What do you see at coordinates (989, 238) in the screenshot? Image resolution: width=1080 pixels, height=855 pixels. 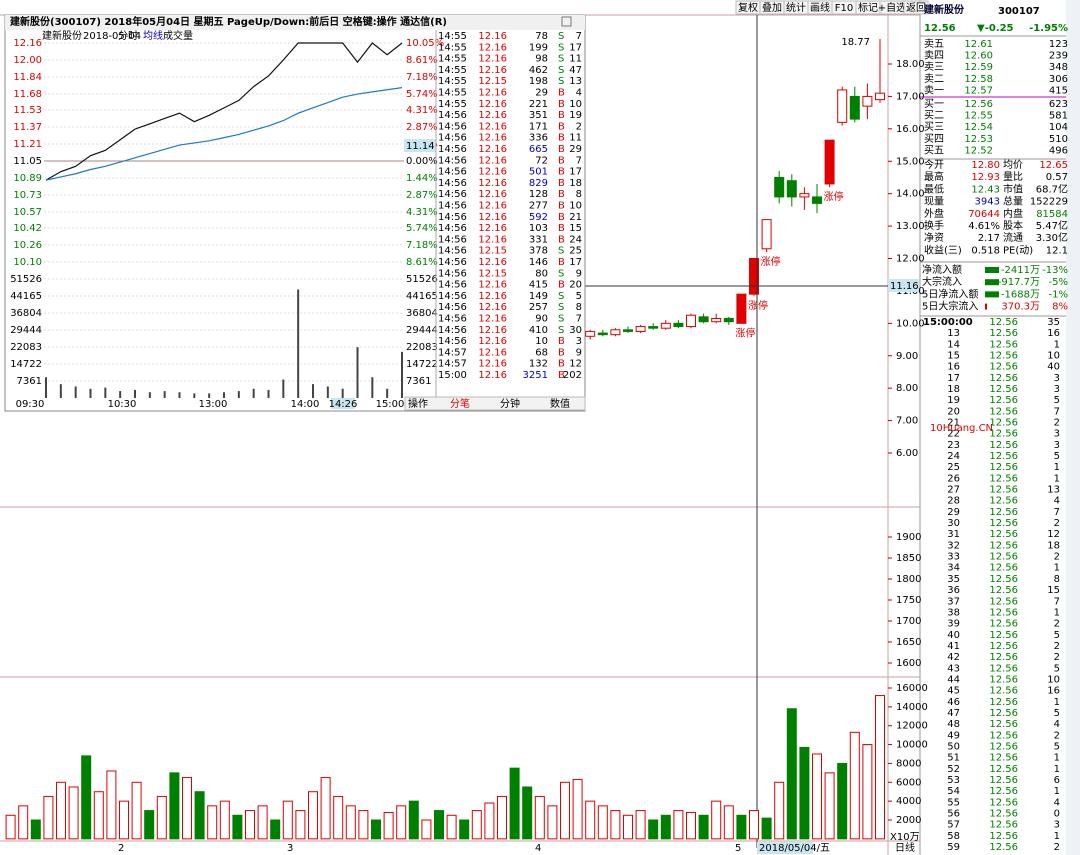 I see `stat-value: 2.17` at bounding box center [989, 238].